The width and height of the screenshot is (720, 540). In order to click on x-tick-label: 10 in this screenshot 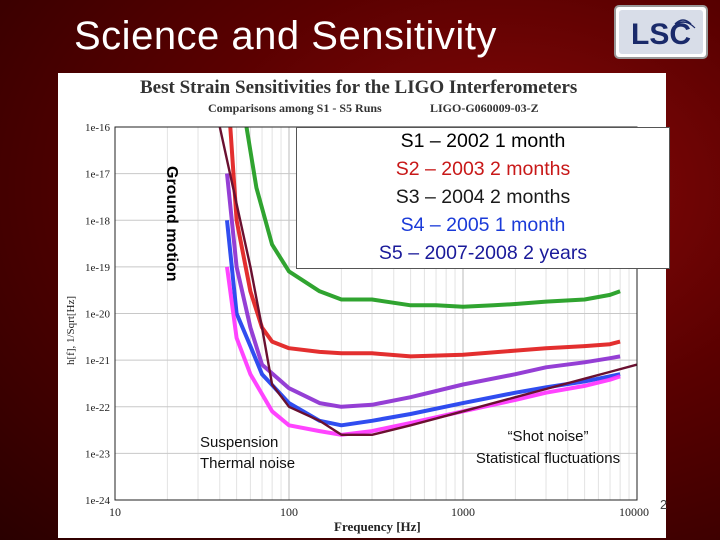, I will do `click(115, 512)`.